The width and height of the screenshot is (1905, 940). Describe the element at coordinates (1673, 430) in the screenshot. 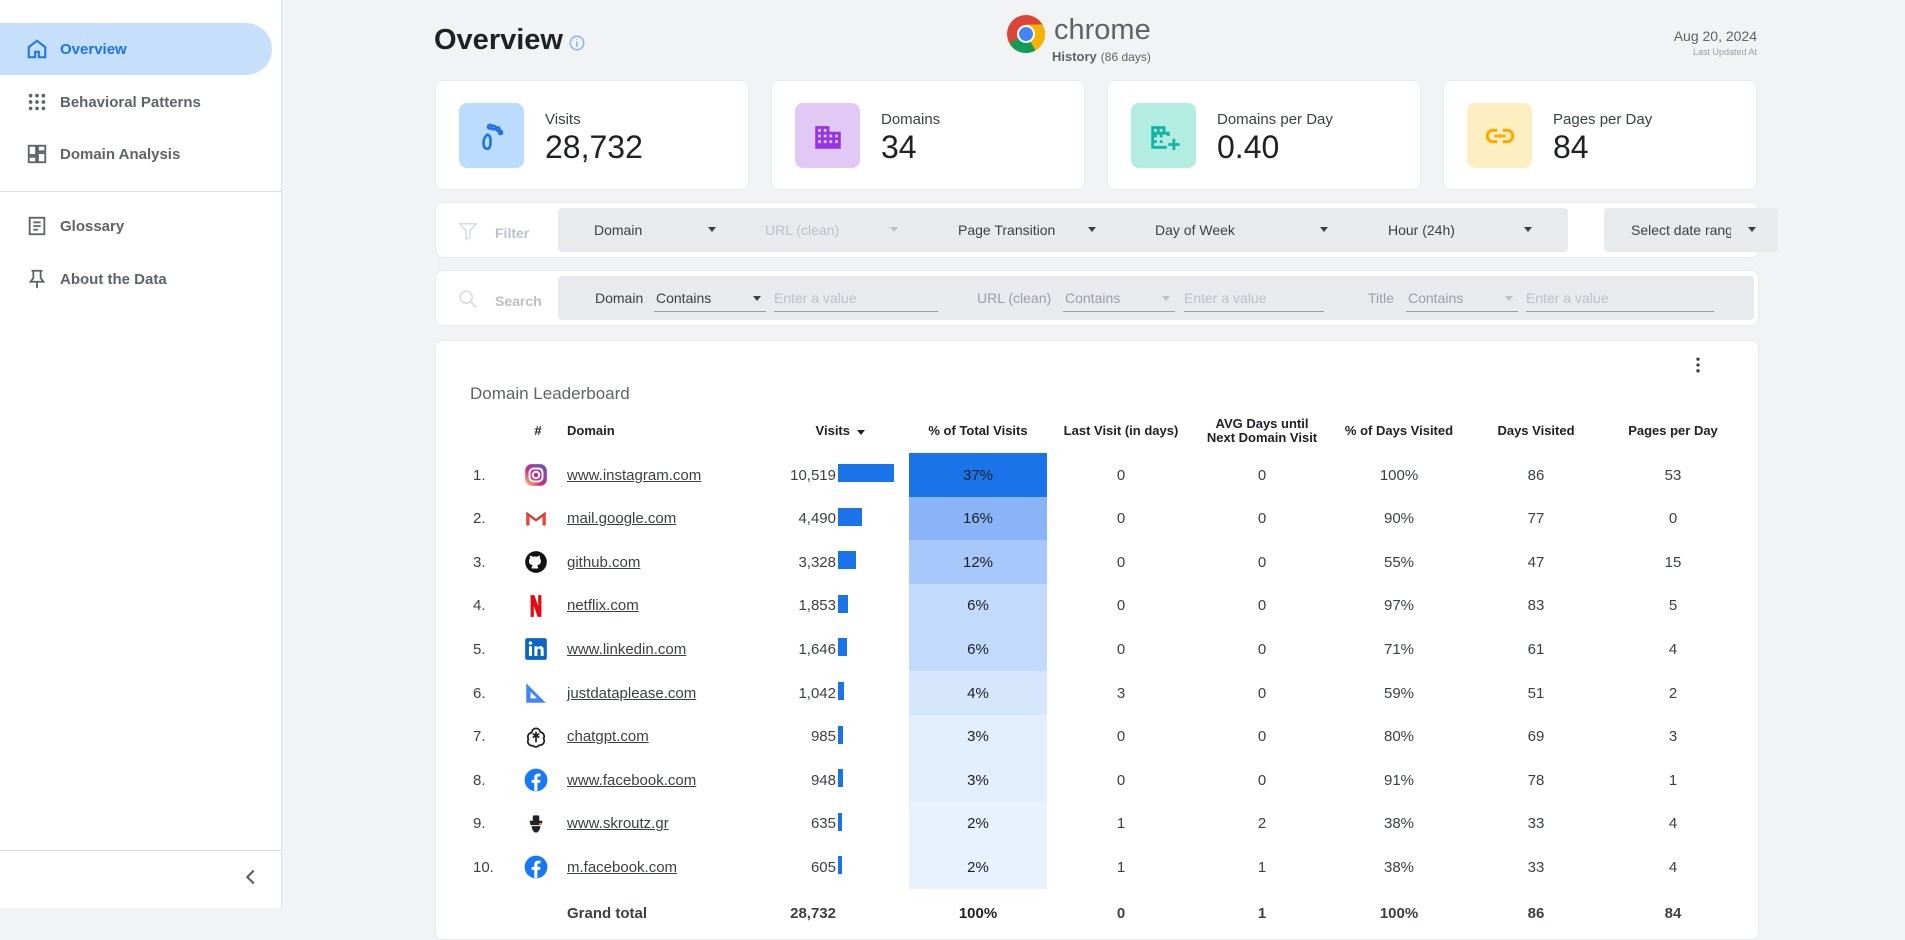

I see `header-pages-per-day: Pages per Day` at that location.